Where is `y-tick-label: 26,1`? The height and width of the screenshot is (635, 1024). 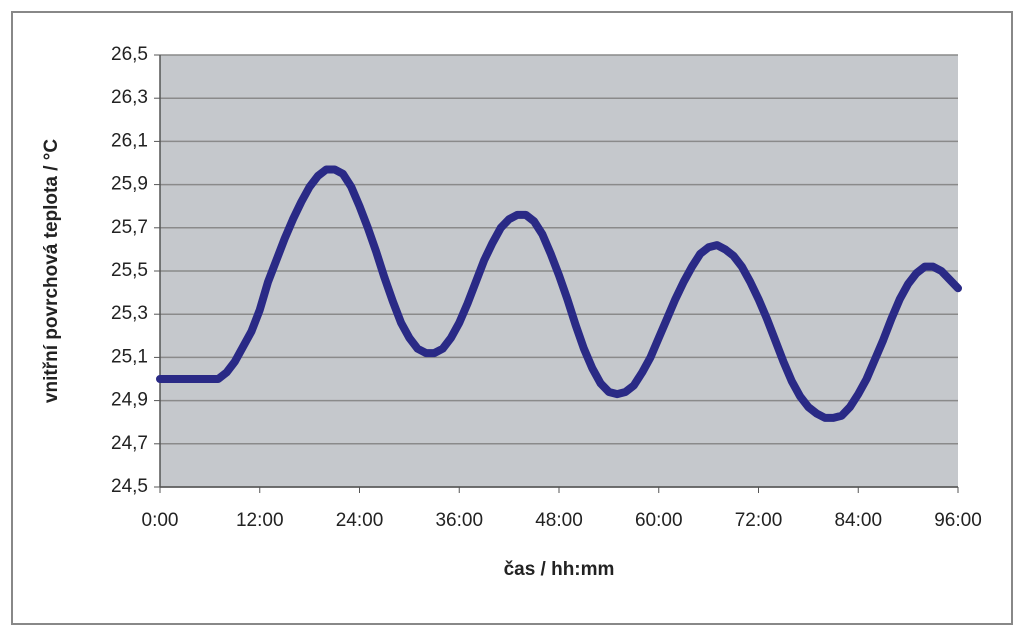
y-tick-label: 26,1 is located at coordinates (129, 140).